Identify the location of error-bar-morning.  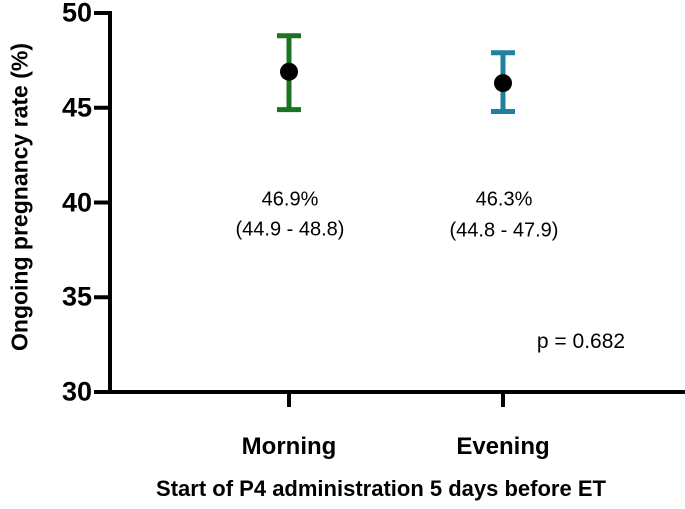
(289, 73).